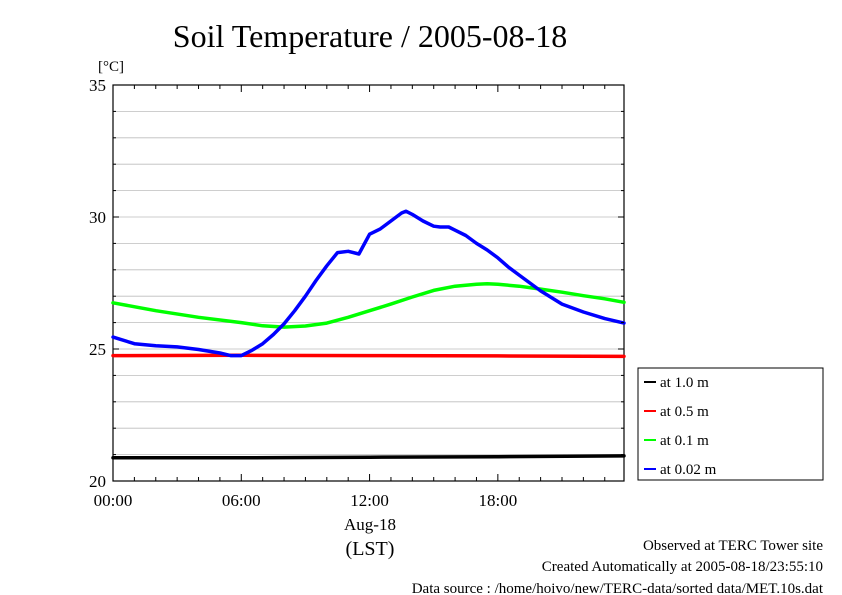 This screenshot has height=595, width=842. I want to click on x-tick-label: 00:00, so click(113, 500).